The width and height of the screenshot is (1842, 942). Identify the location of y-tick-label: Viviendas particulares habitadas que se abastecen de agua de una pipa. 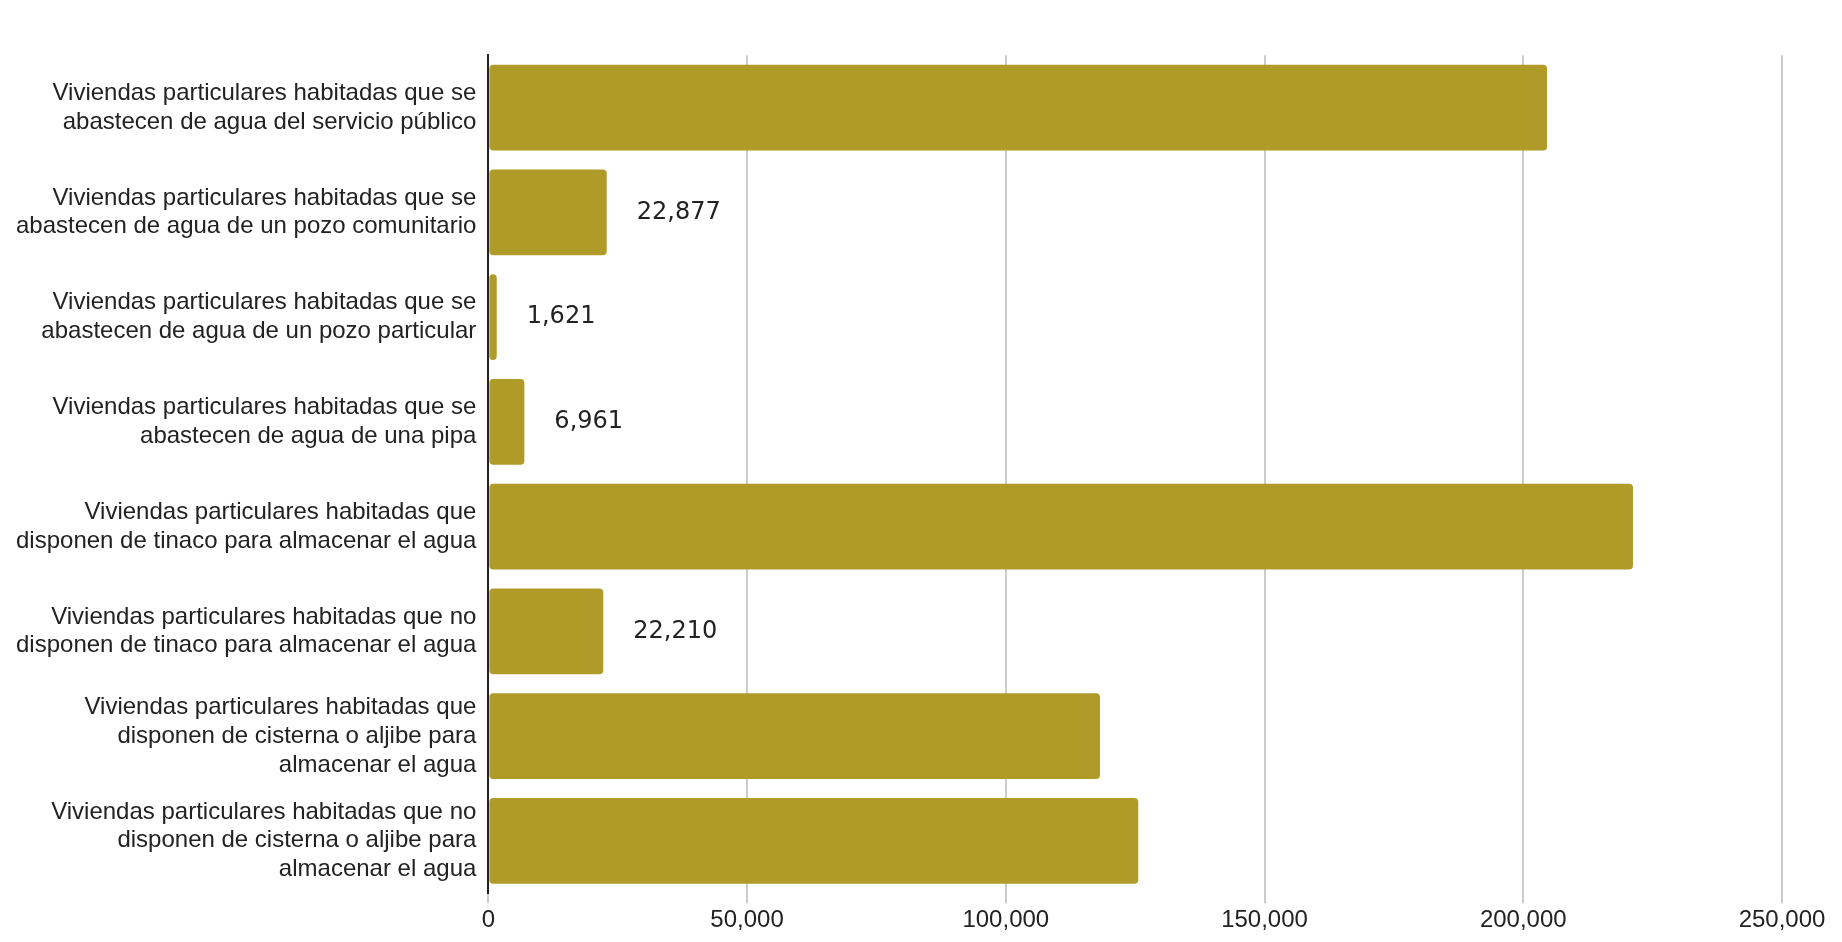
(264, 420).